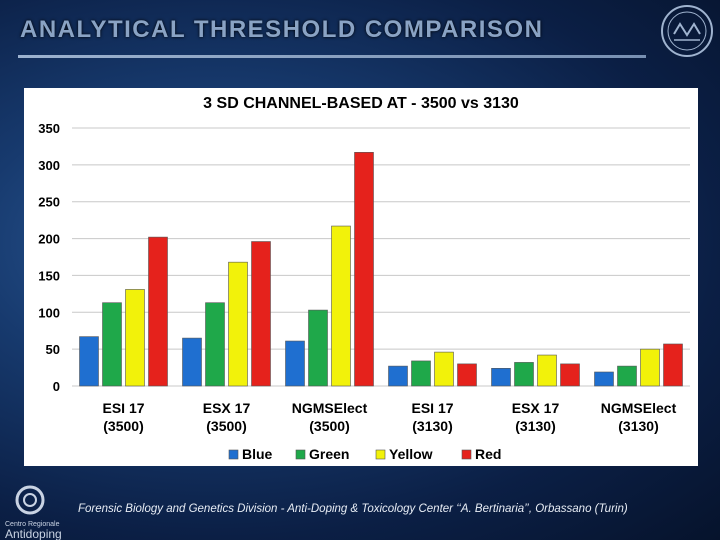 The width and height of the screenshot is (720, 540). I want to click on logo-mark-icon, so click(30, 500).